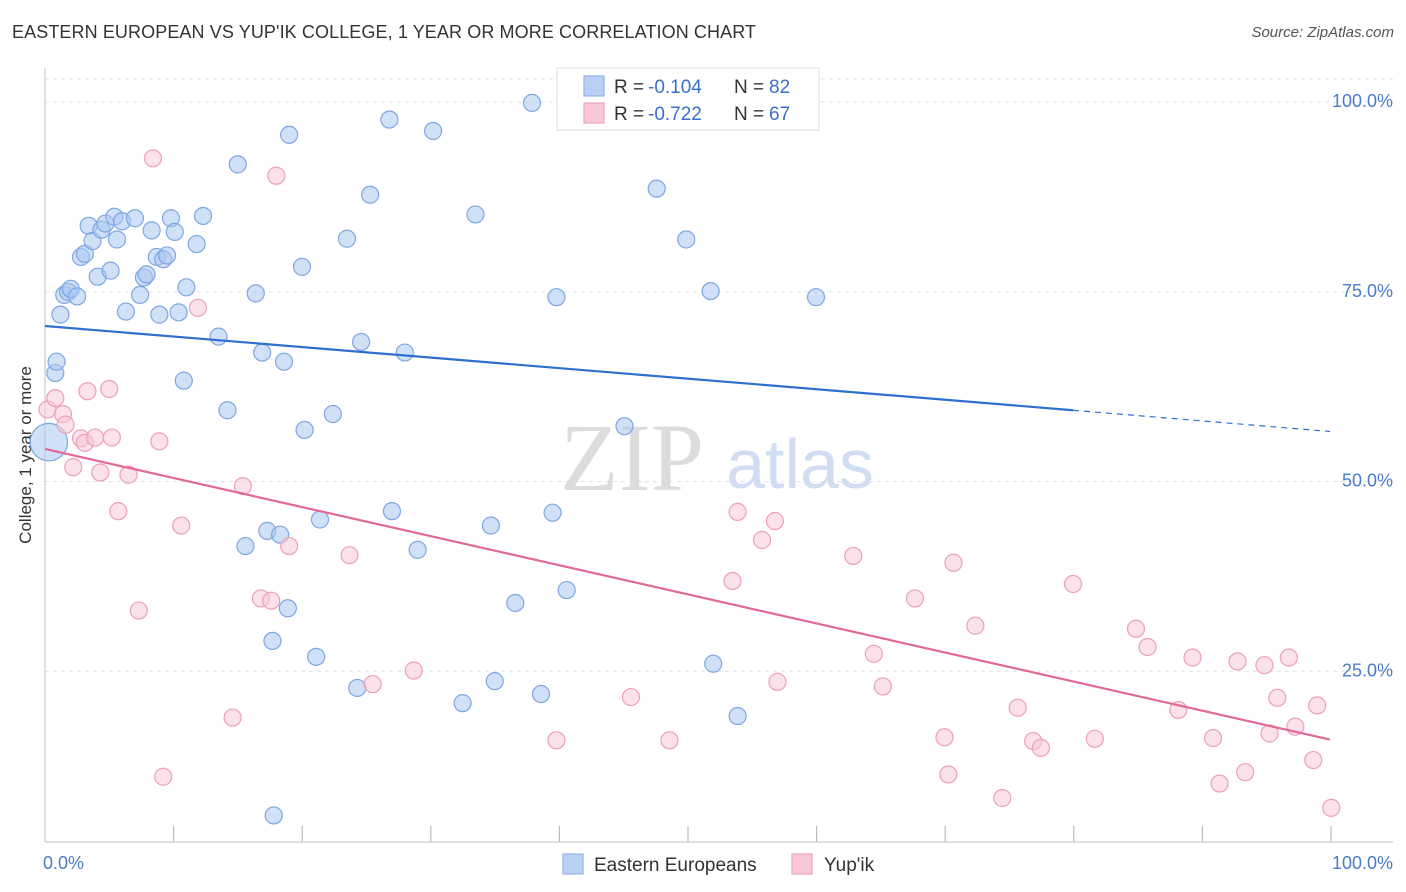 The height and width of the screenshot is (892, 1406). Describe the element at coordinates (688, 99) in the screenshot. I see `correlation-legend: R = -0.104 N = 82 R = -0.722 N = 67` at that location.